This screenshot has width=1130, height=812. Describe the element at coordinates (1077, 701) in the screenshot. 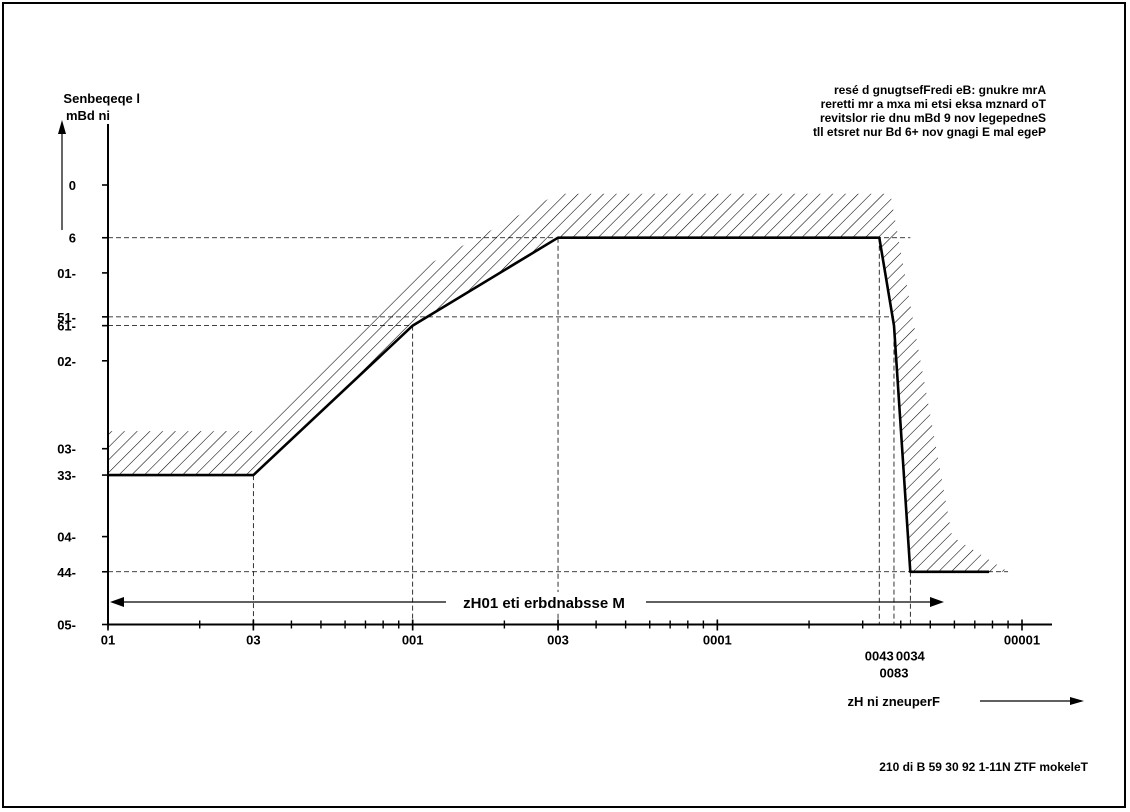

I see `x-axis-arrow-head` at that location.